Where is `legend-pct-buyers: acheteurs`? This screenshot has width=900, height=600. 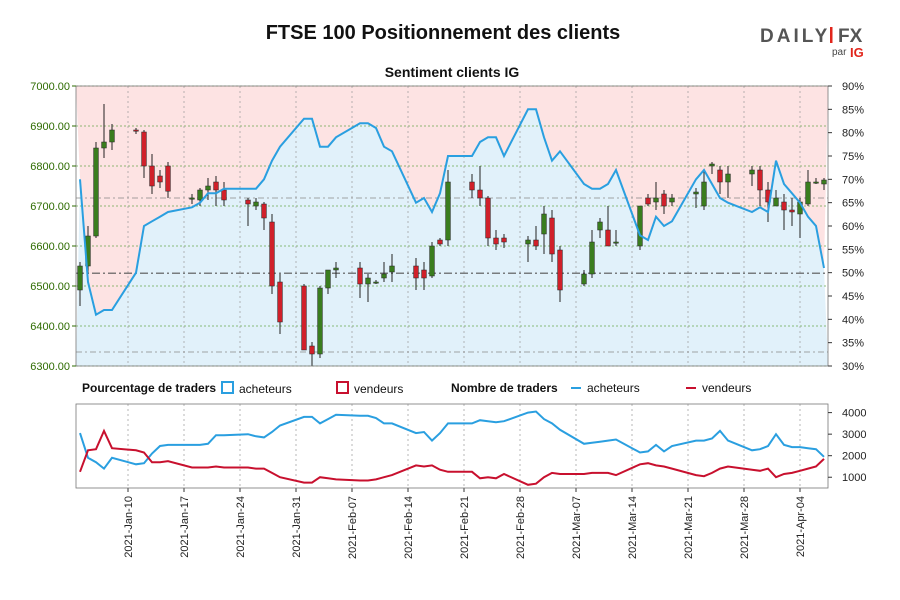 legend-pct-buyers: acheteurs is located at coordinates (256, 388).